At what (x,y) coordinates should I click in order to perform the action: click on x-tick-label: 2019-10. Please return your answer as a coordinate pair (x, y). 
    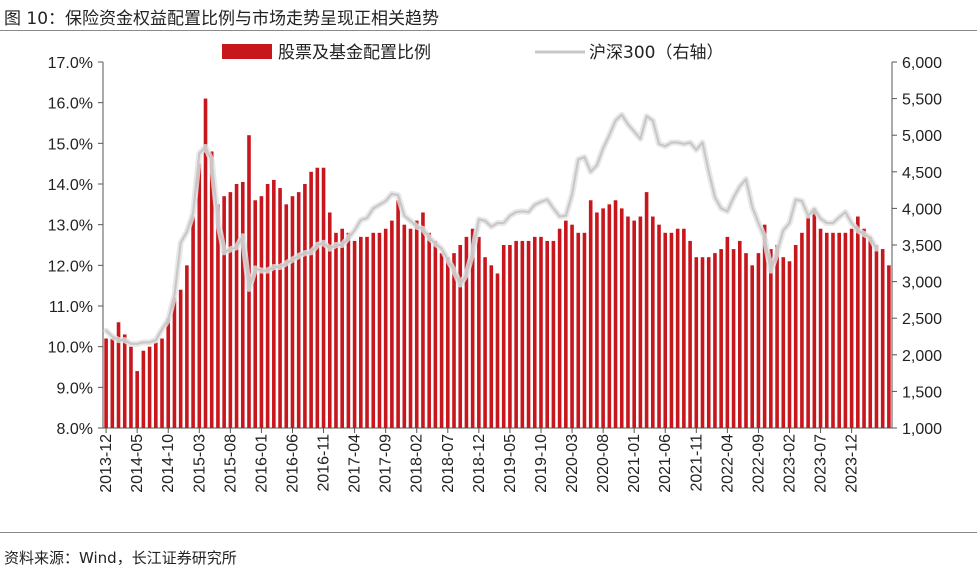
    Looking at the image, I should click on (541, 463).